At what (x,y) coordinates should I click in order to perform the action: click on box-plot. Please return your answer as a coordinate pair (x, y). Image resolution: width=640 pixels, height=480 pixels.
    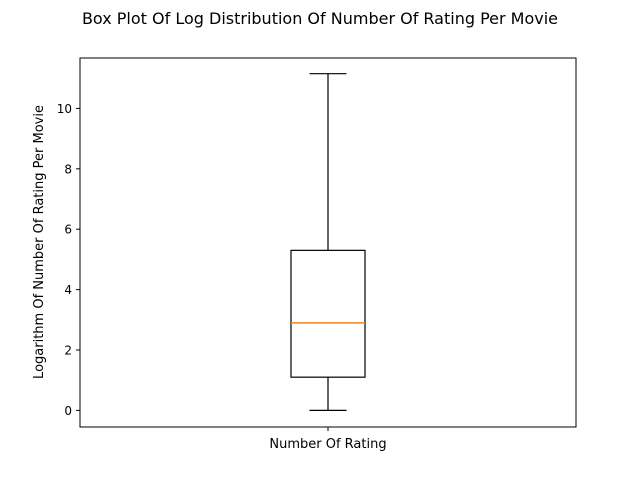
    Looking at the image, I should click on (328, 242).